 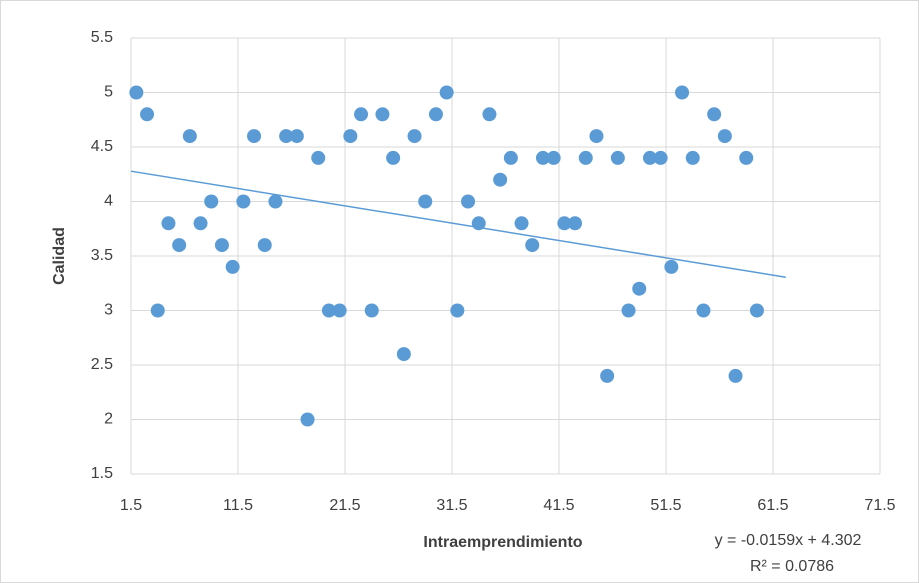 I want to click on y-tick-label: 2.5, so click(x=102, y=364).